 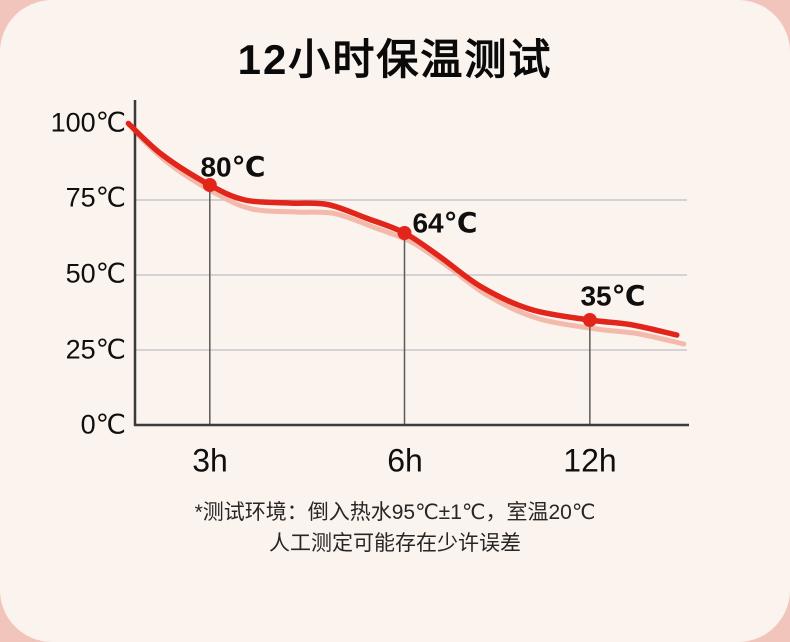 What do you see at coordinates (445, 223) in the screenshot?
I see `point-label-6h: 64℃` at bounding box center [445, 223].